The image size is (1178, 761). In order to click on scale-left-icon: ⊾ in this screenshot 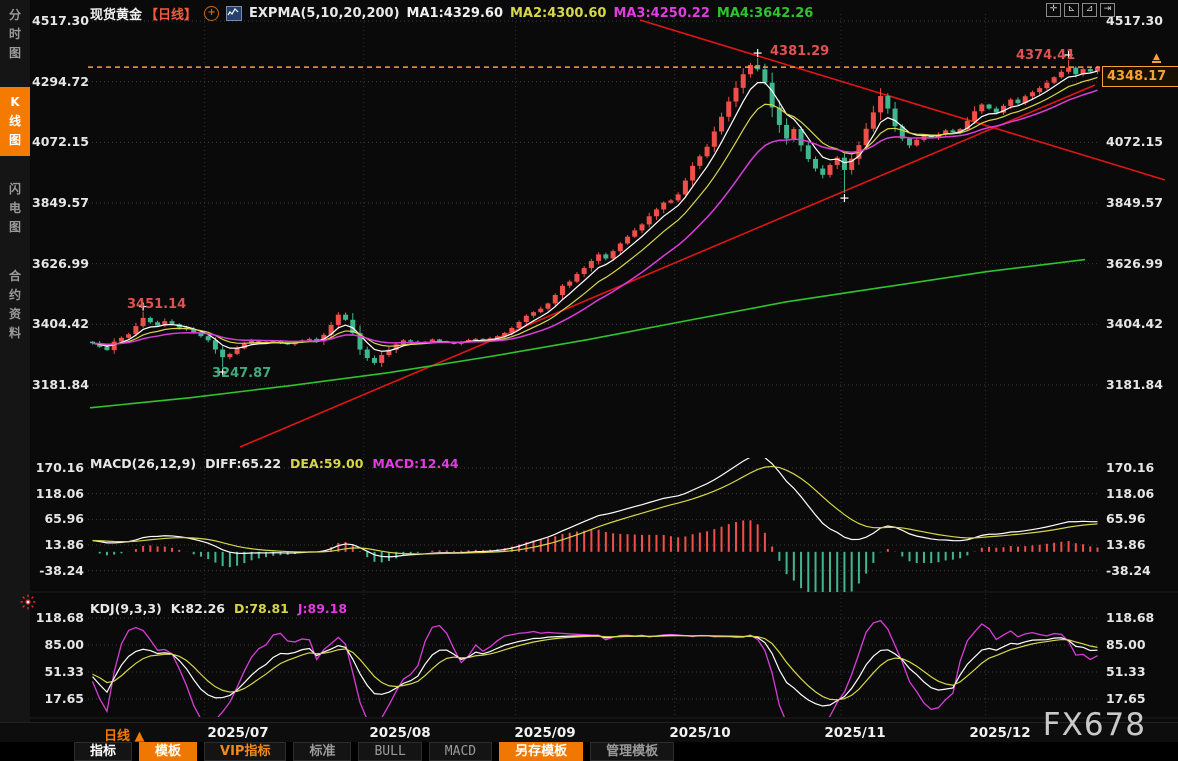, I will do `click(1071, 10)`.